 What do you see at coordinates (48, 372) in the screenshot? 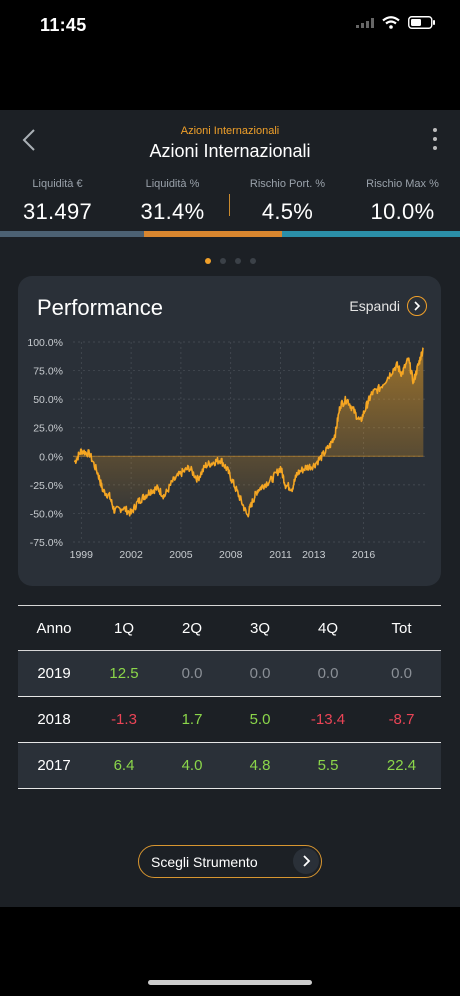
I see `y-tick-label: 75.0%` at bounding box center [48, 372].